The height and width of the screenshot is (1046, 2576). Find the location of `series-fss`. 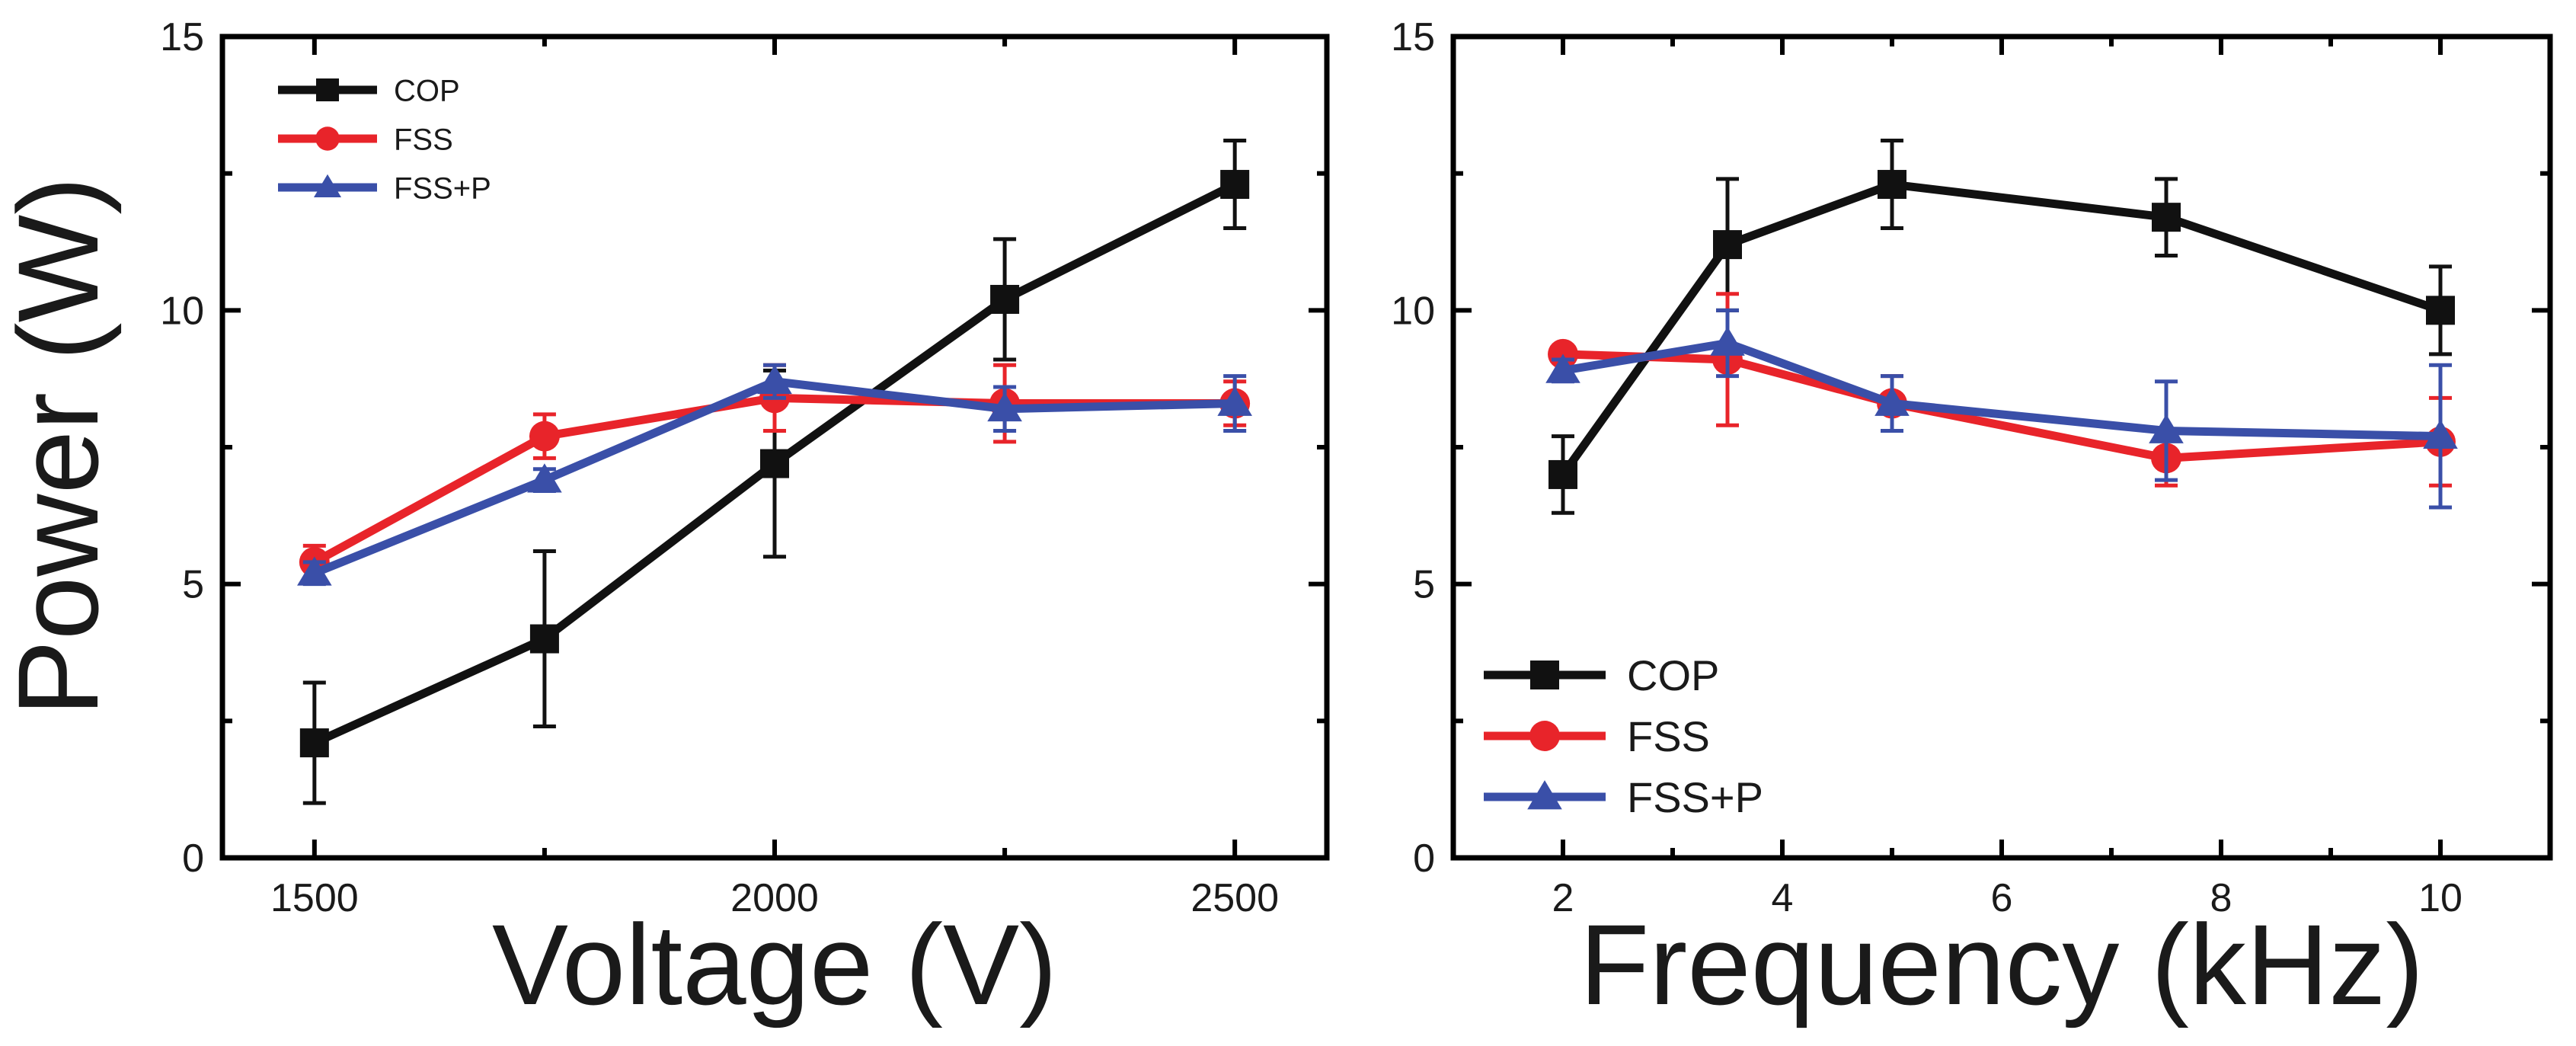

series-fss is located at coordinates (2002, 390).